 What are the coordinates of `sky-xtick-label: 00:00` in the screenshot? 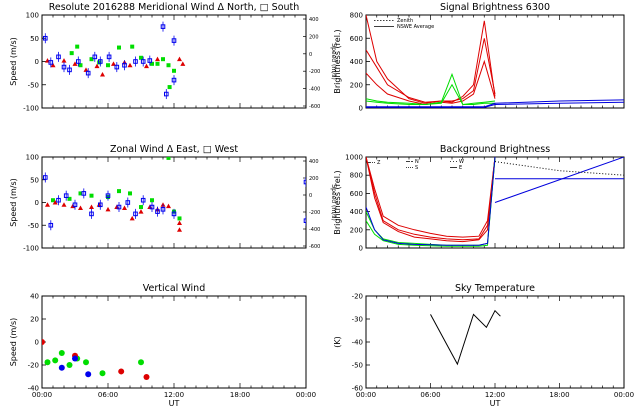 It's located at (624, 395).